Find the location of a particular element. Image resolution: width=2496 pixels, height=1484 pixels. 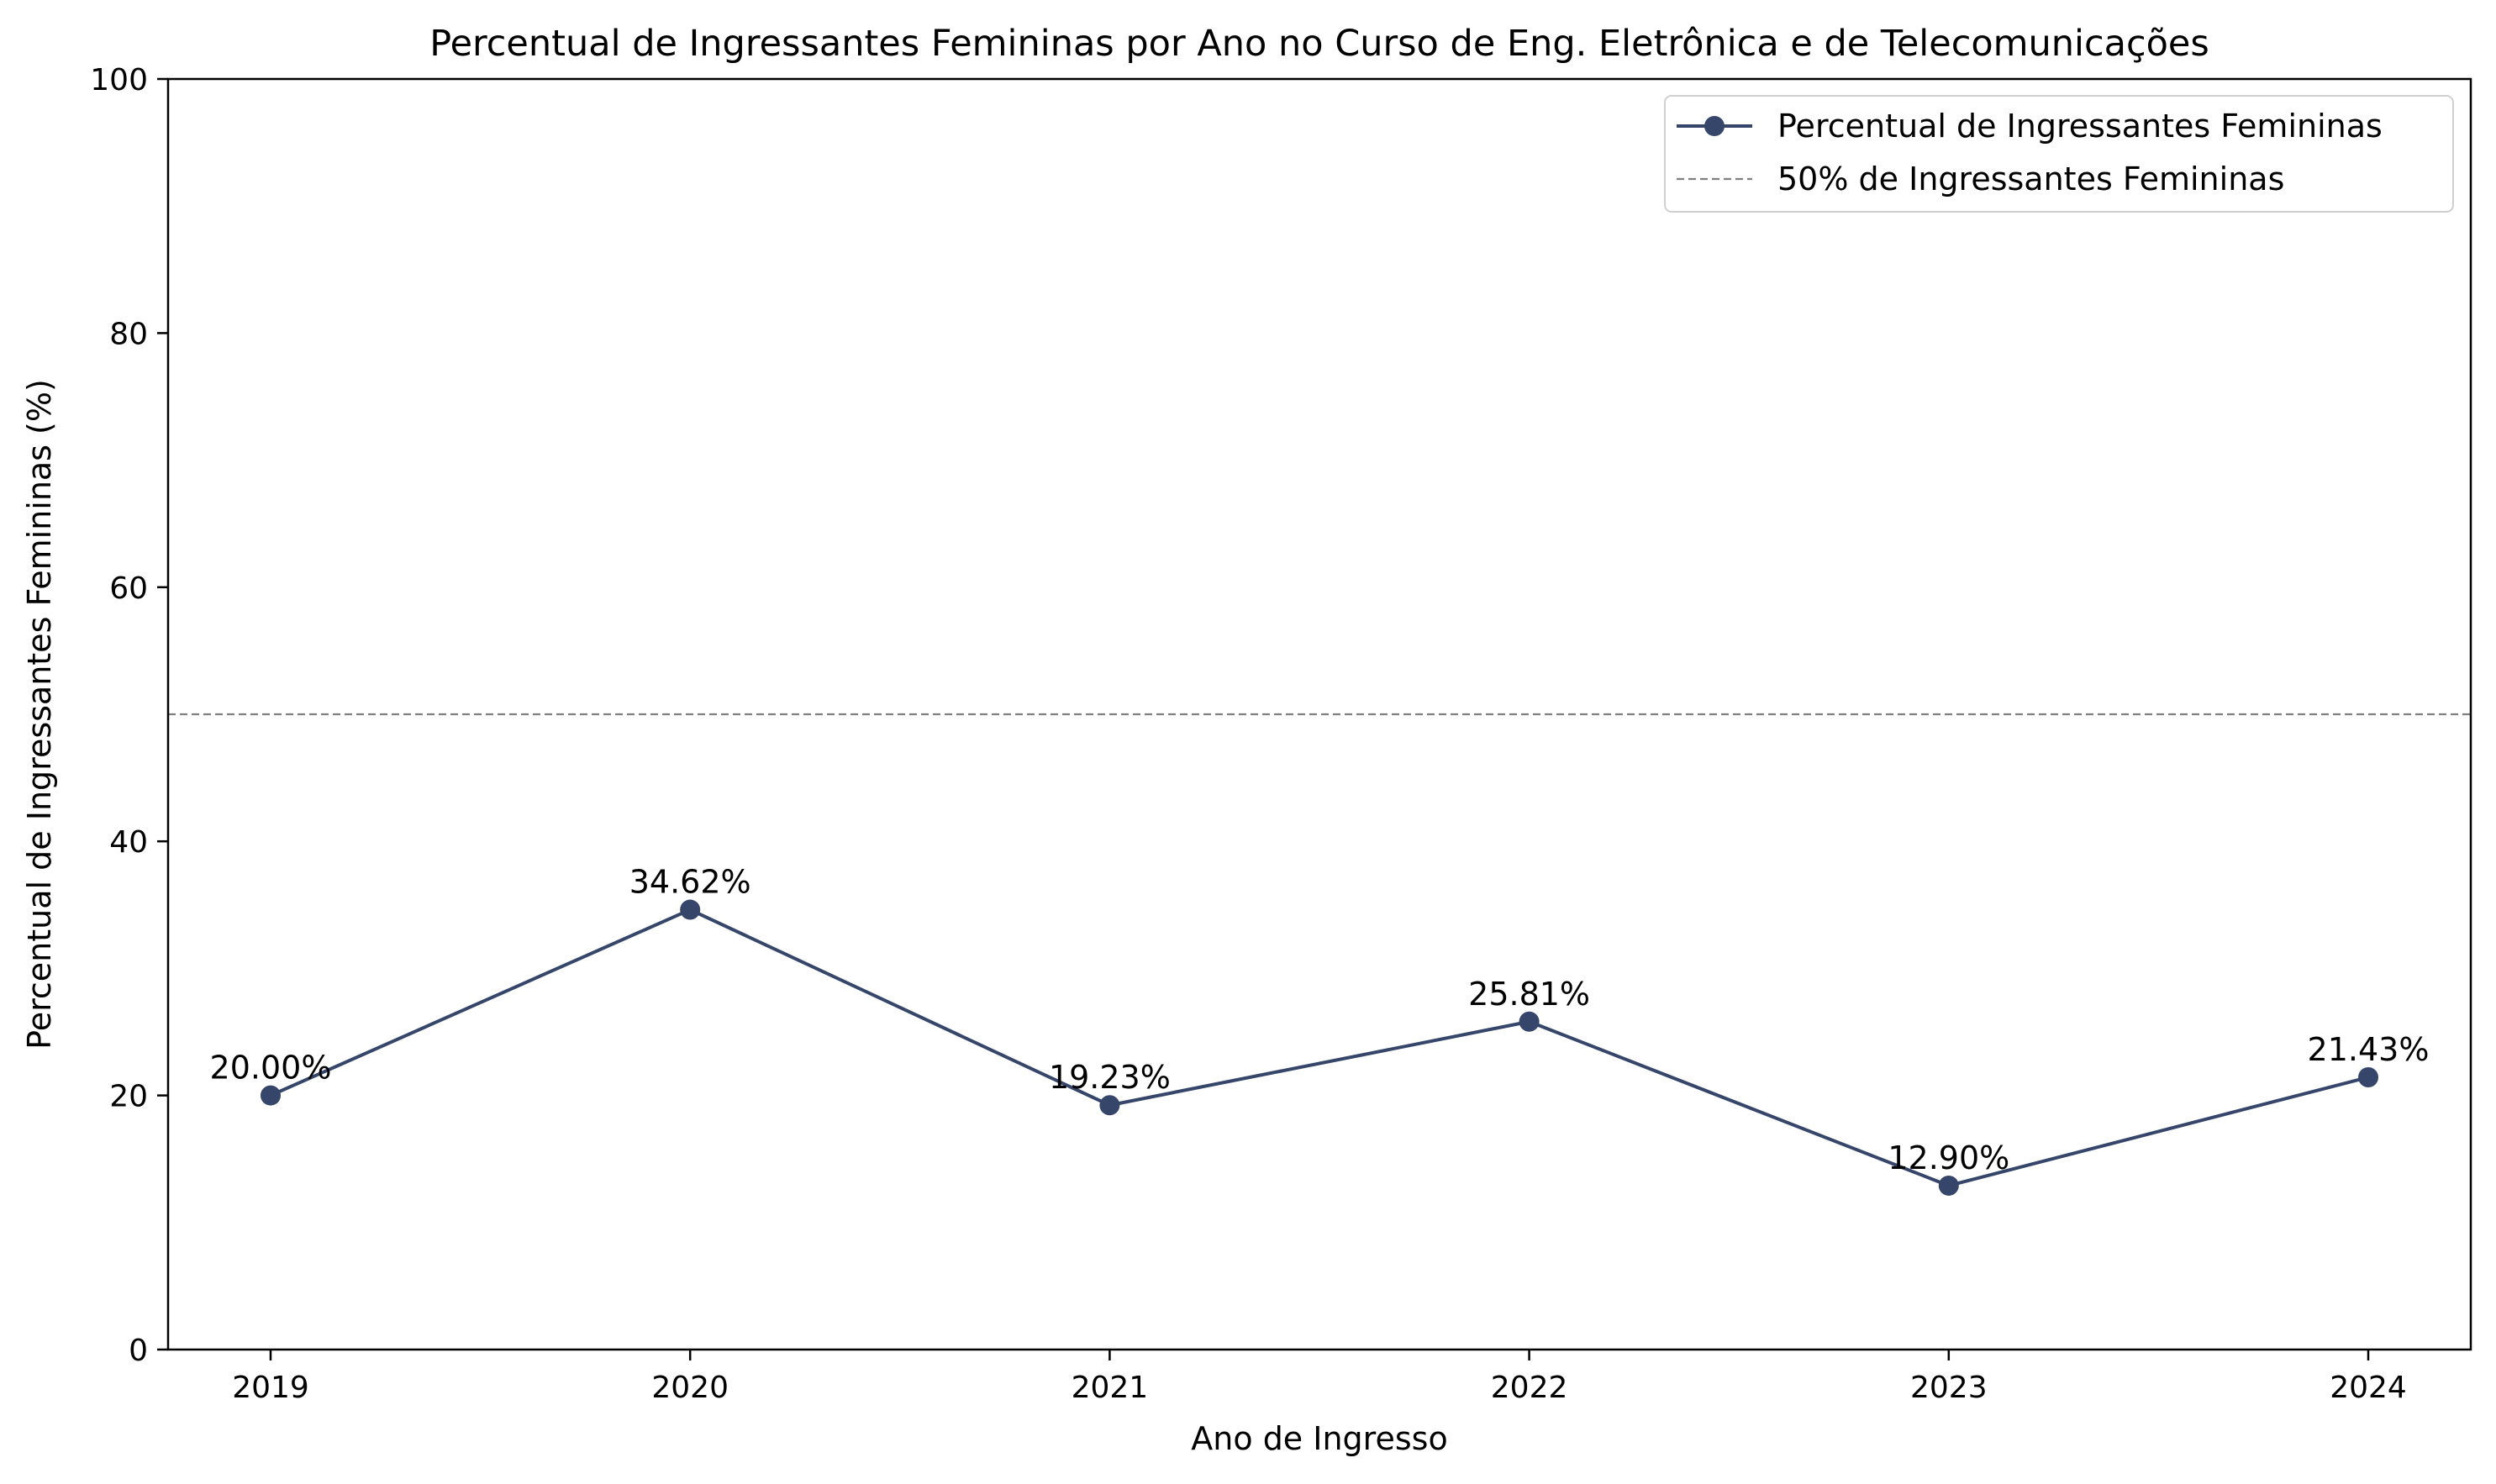

x-tick-label-2021: 2021 is located at coordinates (1110, 1388).